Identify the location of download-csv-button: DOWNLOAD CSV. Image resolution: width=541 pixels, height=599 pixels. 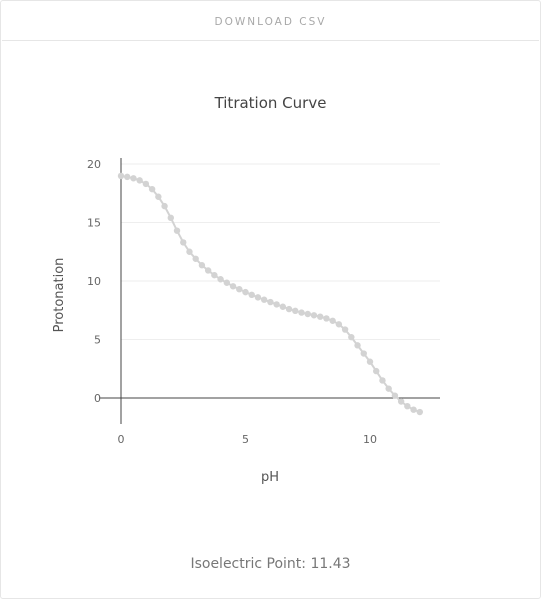
(270, 22).